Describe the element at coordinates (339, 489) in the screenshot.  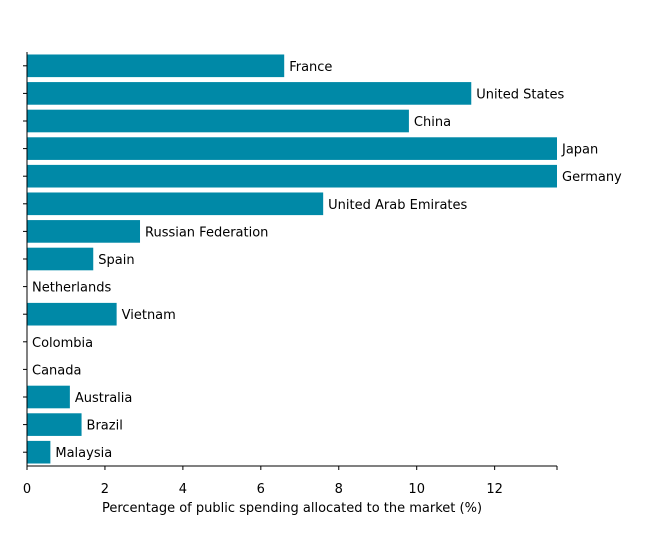
I see `x-tick-label: 8` at that location.